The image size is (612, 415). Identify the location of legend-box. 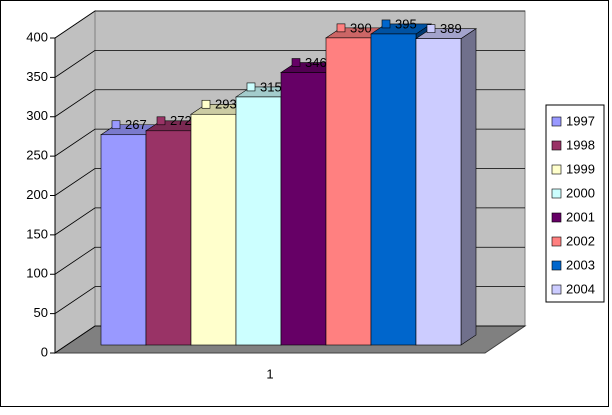
(575, 203).